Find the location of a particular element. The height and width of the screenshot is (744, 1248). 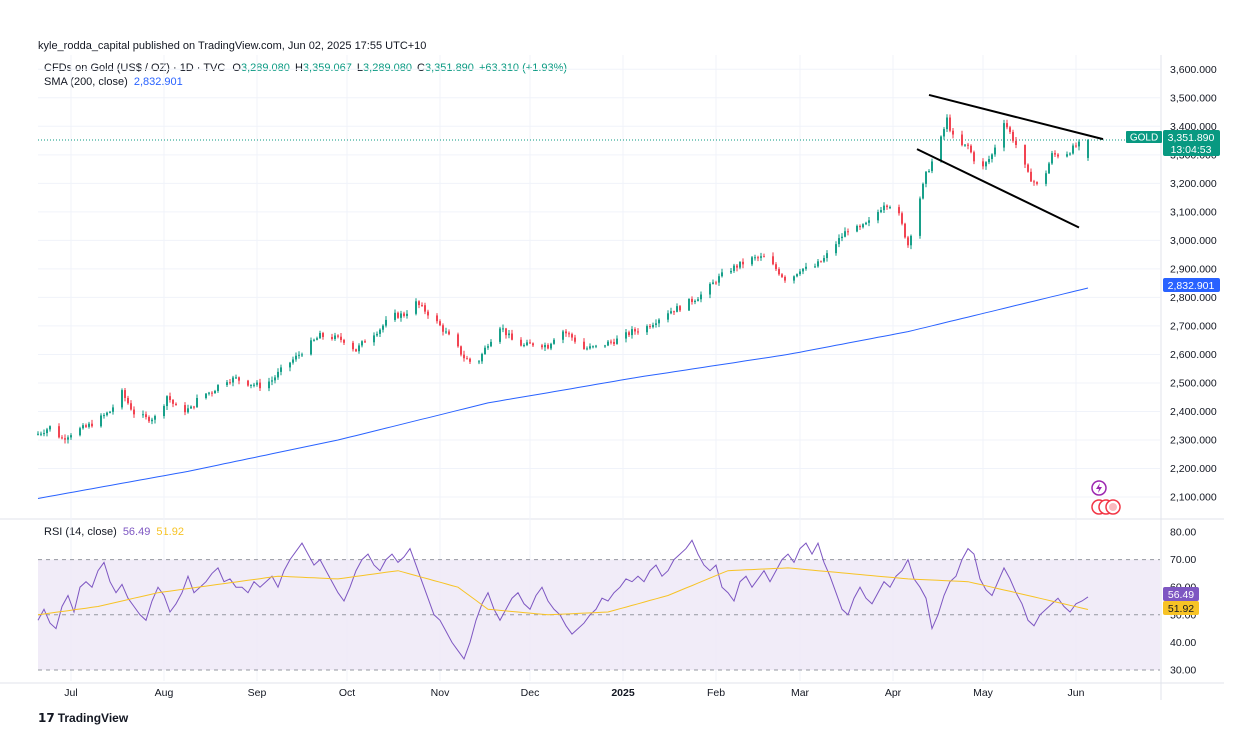

annotation-layer is located at coordinates (1010, 161).